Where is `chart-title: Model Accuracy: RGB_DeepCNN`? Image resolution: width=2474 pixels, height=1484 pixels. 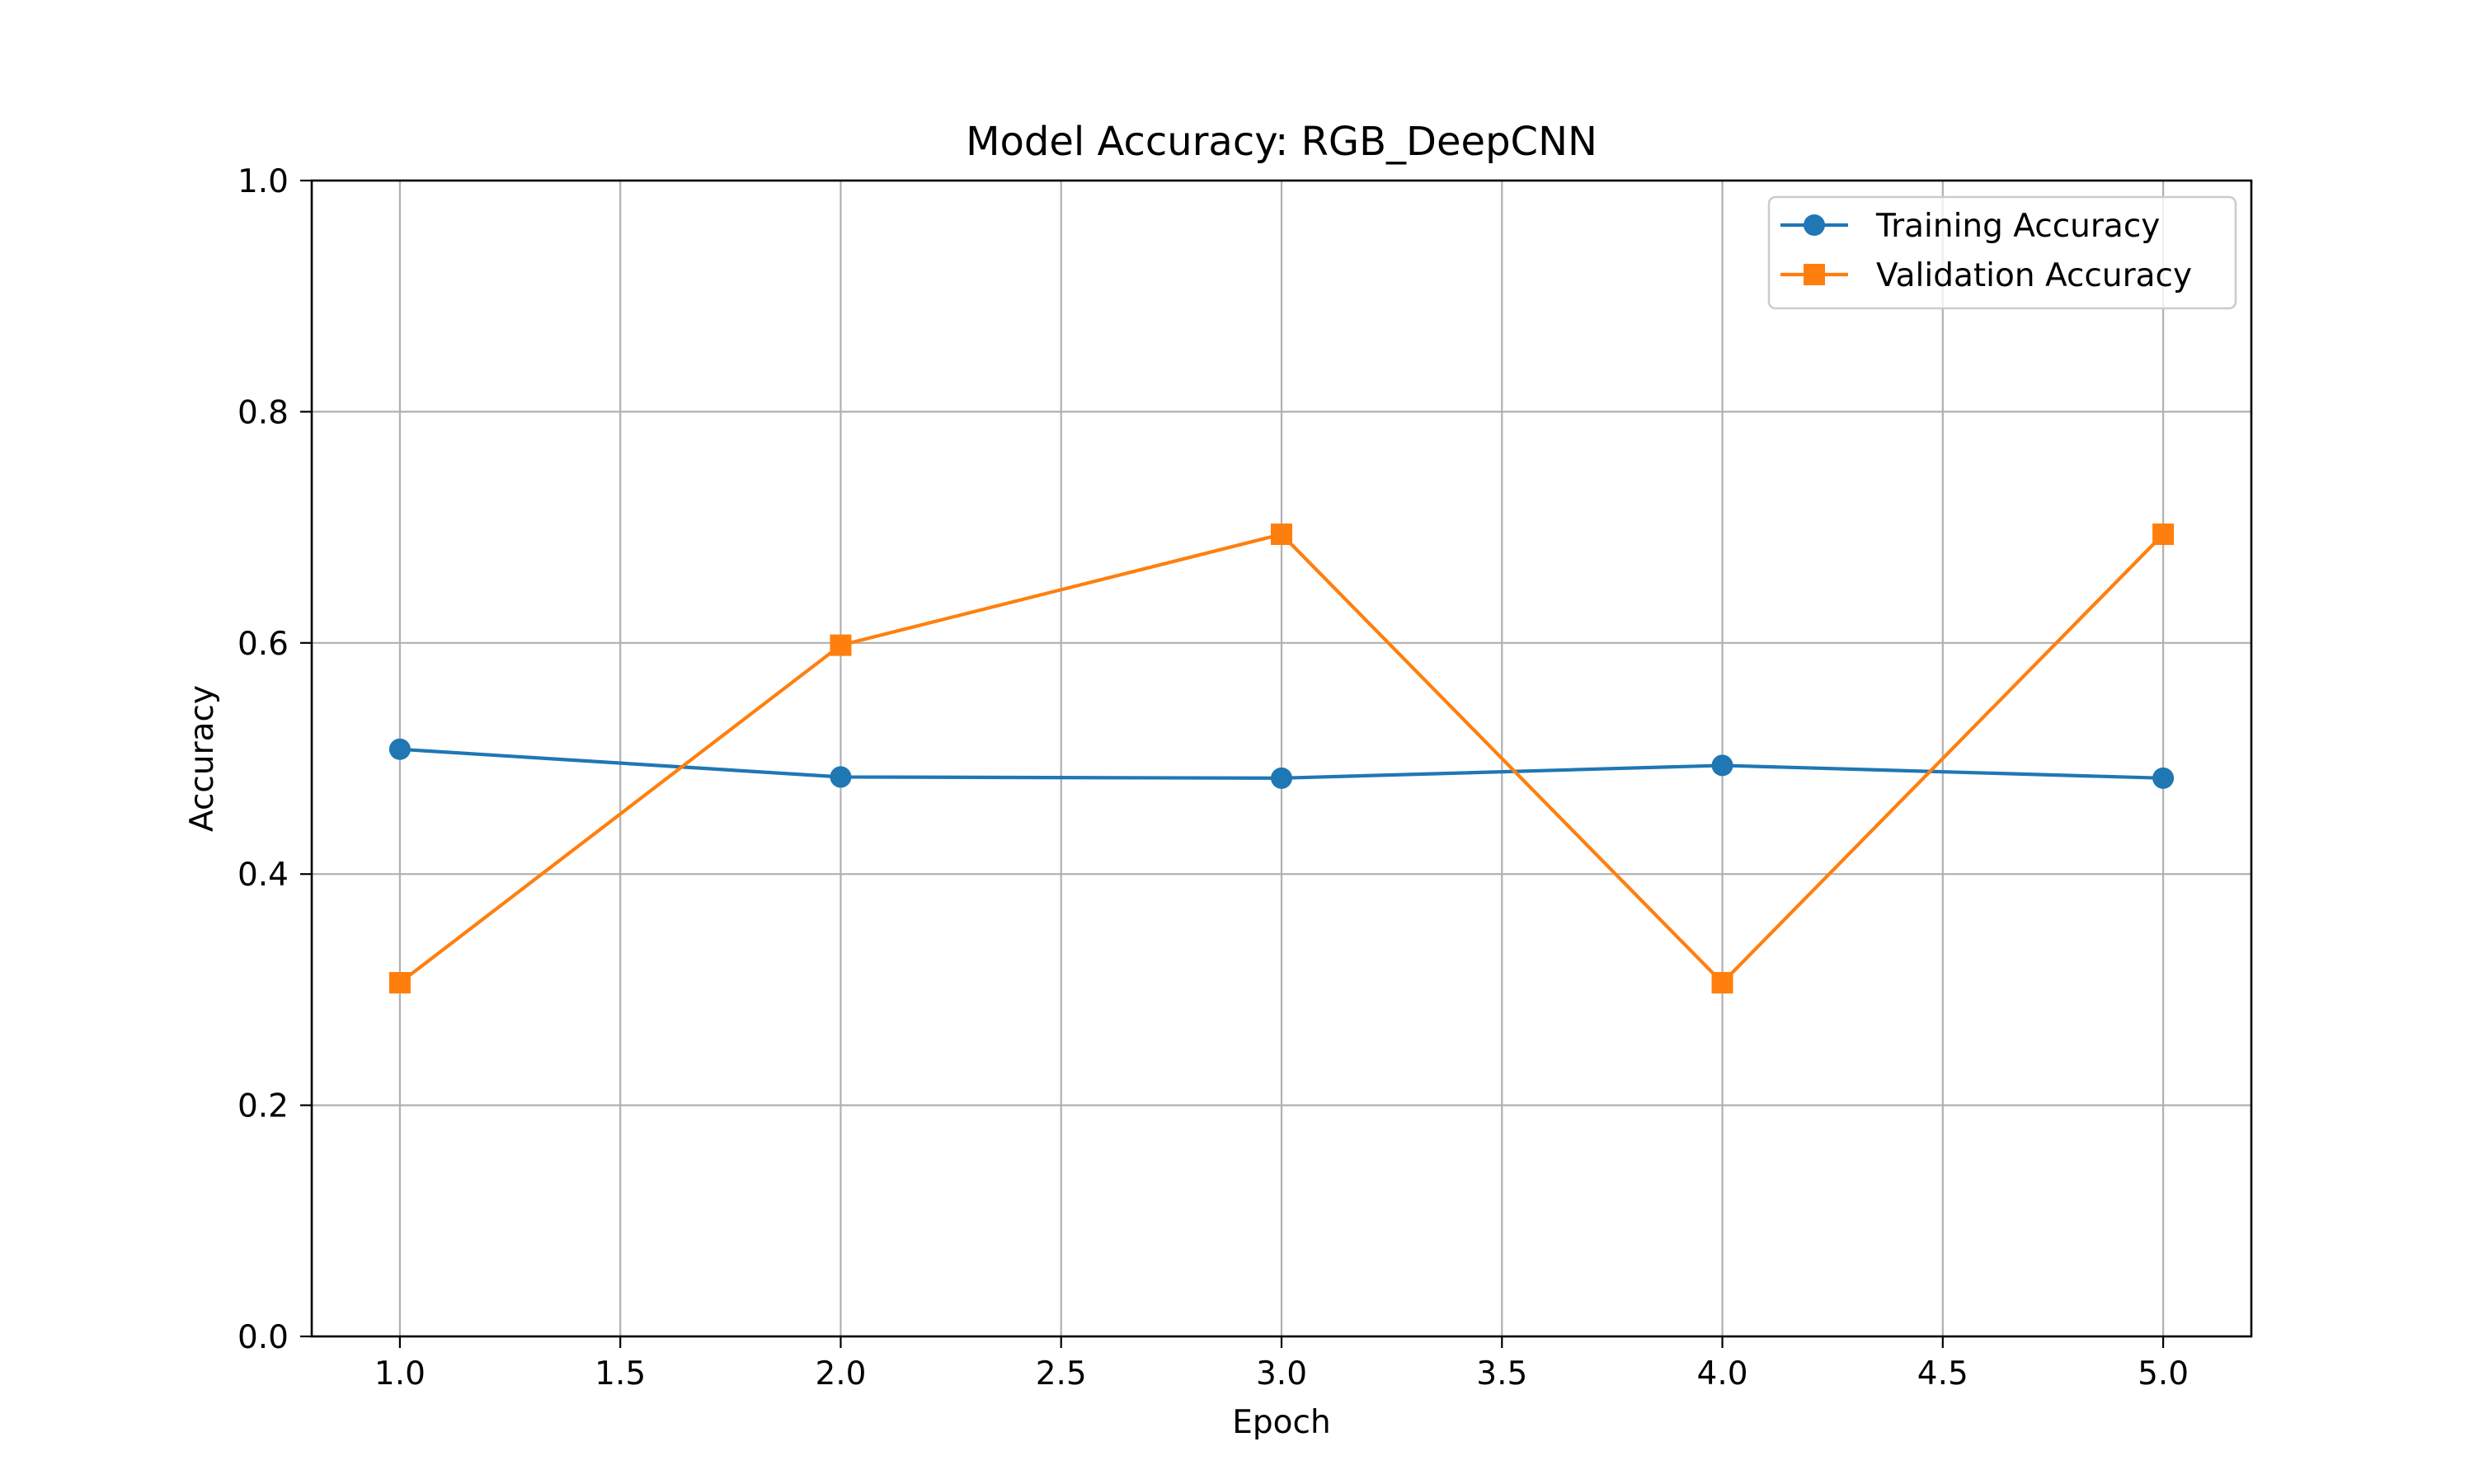
chart-title: Model Accuracy: RGB_DeepCNN is located at coordinates (1281, 142).